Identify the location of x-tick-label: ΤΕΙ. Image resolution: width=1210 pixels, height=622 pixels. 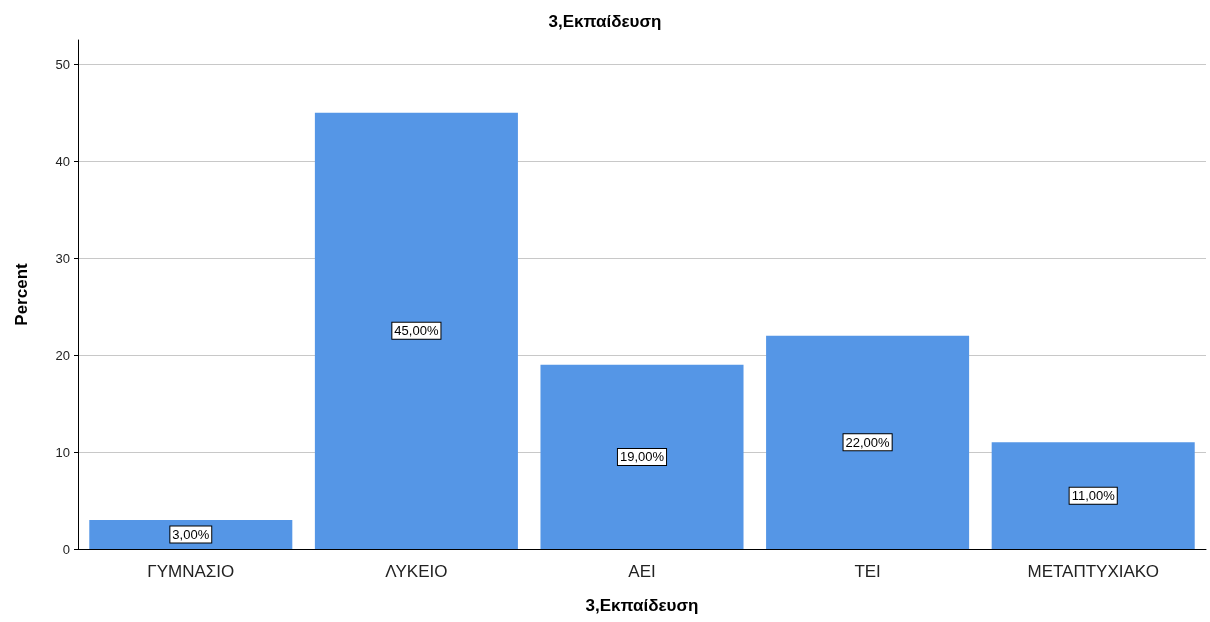
(867, 571).